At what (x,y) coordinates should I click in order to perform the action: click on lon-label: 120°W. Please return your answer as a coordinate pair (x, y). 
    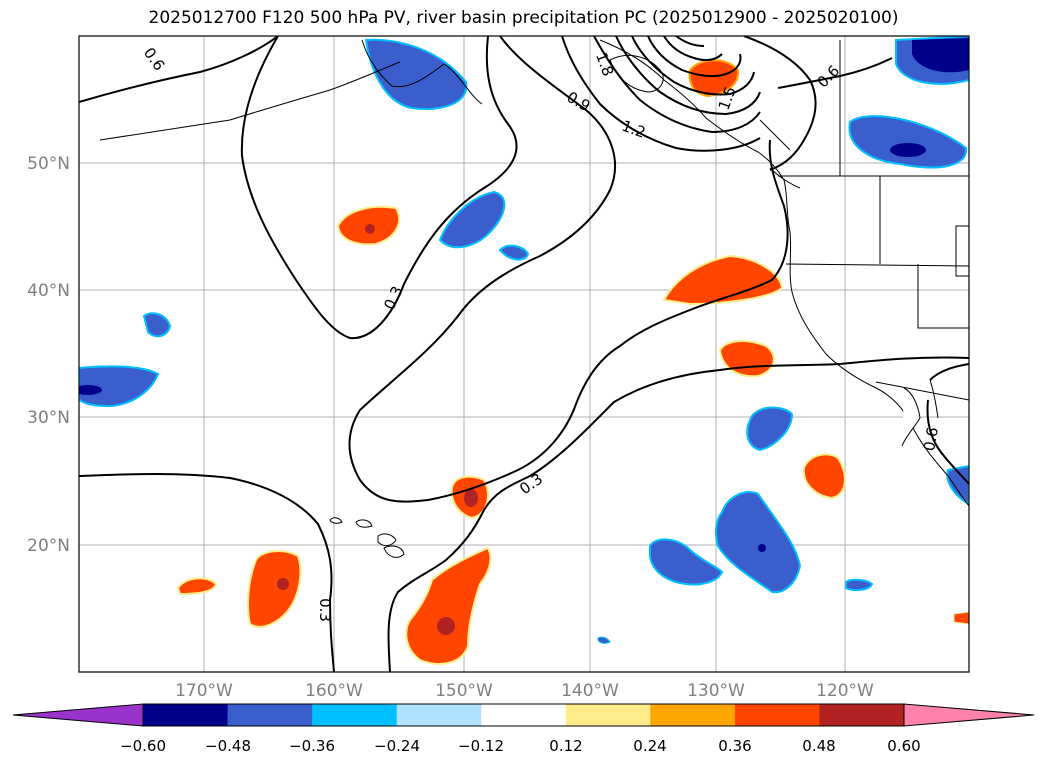
    Looking at the image, I should click on (845, 691).